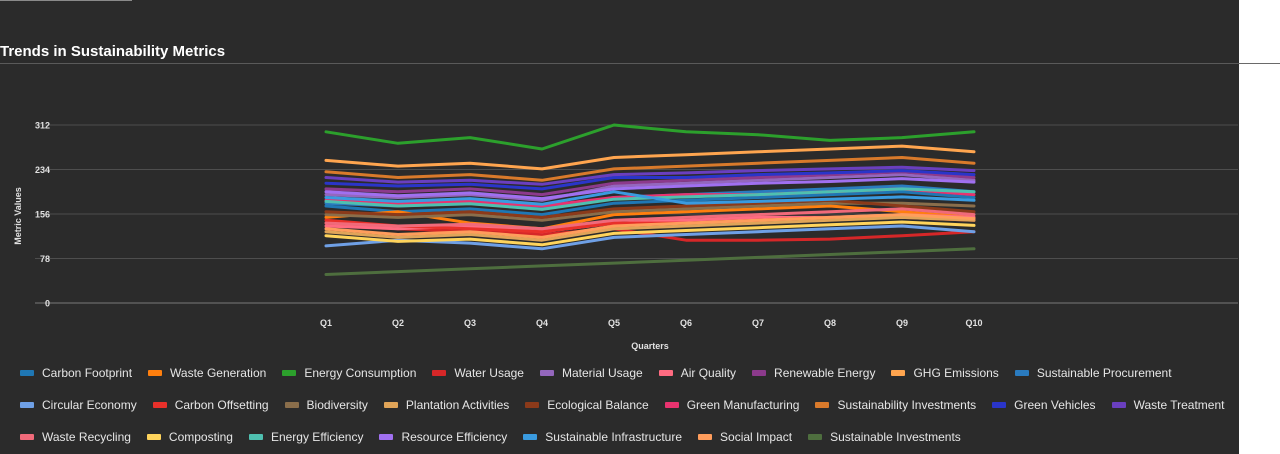 Image resolution: width=1280 pixels, height=454 pixels. What do you see at coordinates (650, 198) in the screenshot?
I see `series-line-sustainable-infrastructure` at bounding box center [650, 198].